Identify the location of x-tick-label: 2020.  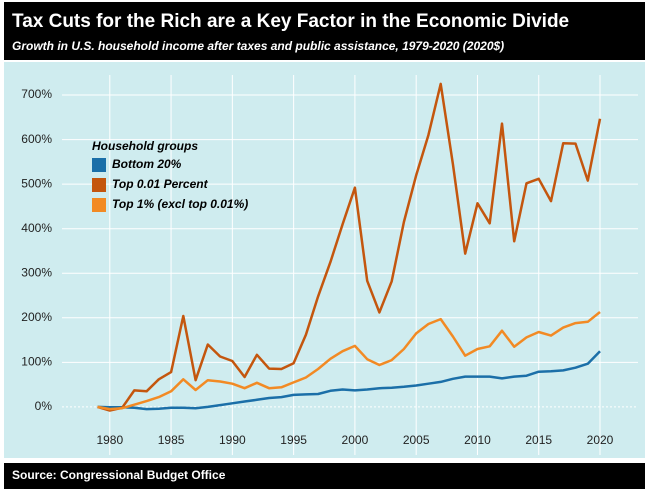
(600, 440).